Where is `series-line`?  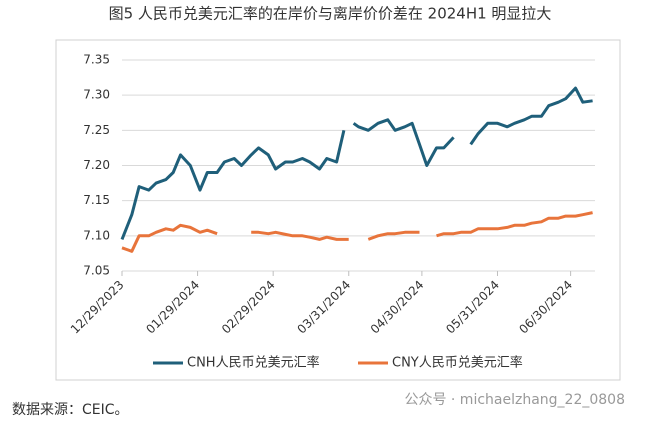 series-line is located at coordinates (357, 232).